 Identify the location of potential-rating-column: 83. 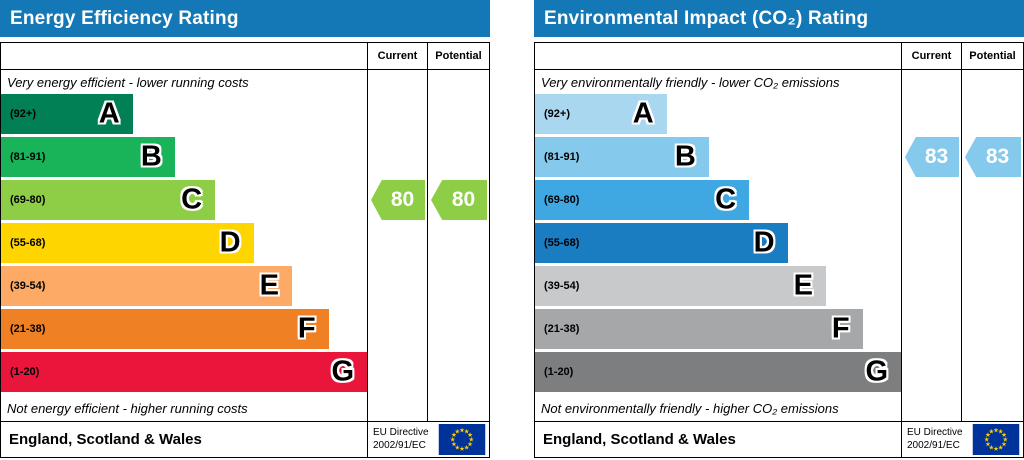
(992, 245).